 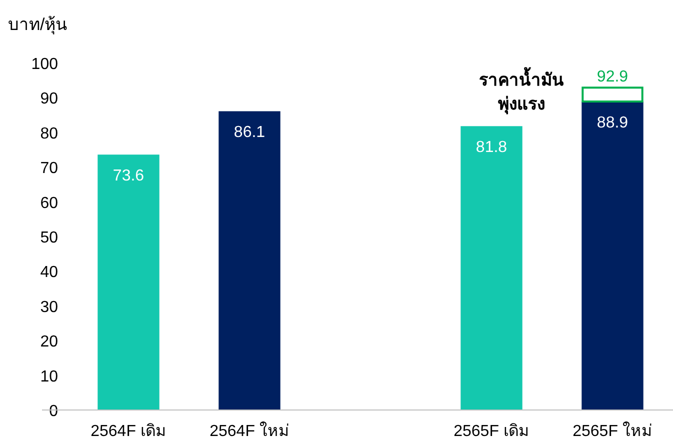 I want to click on text: 86.1, so click(x=250, y=133).